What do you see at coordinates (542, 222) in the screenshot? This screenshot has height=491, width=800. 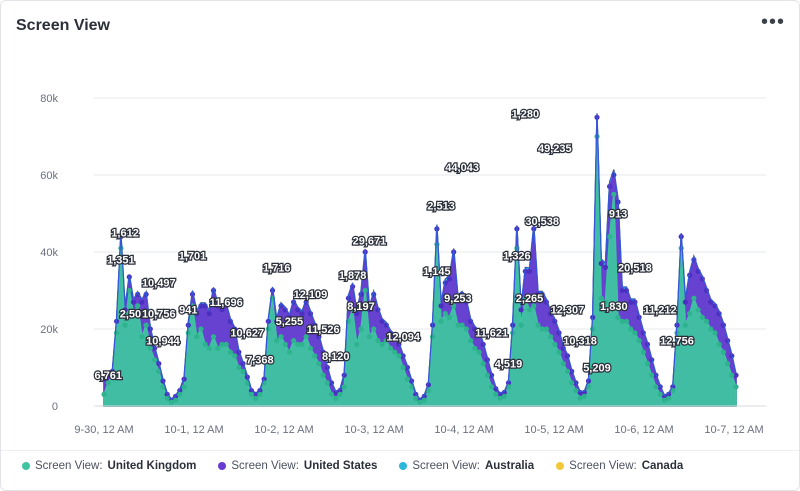 I see `data-label: 30,538` at bounding box center [542, 222].